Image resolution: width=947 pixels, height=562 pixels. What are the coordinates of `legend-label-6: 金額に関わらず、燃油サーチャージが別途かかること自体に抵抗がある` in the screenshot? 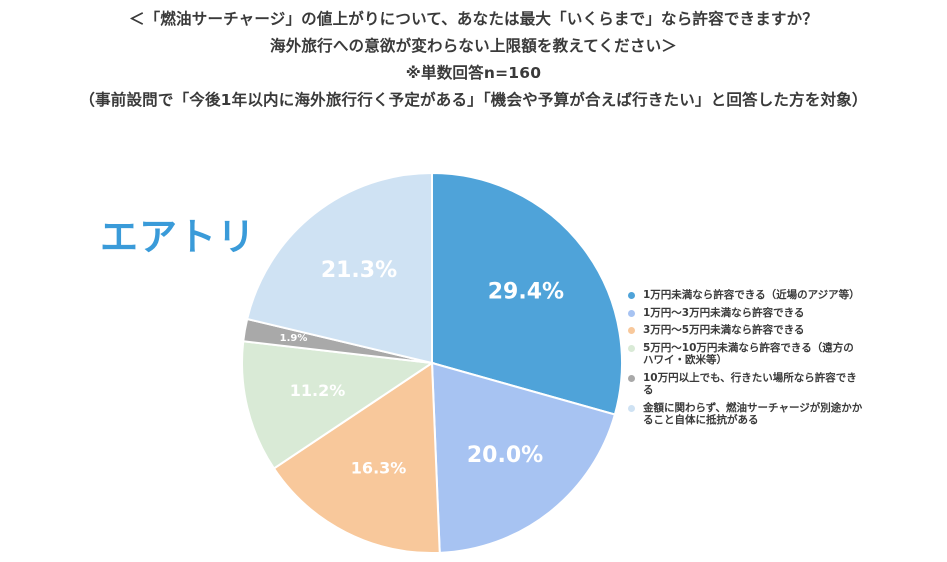 It's located at (753, 414).